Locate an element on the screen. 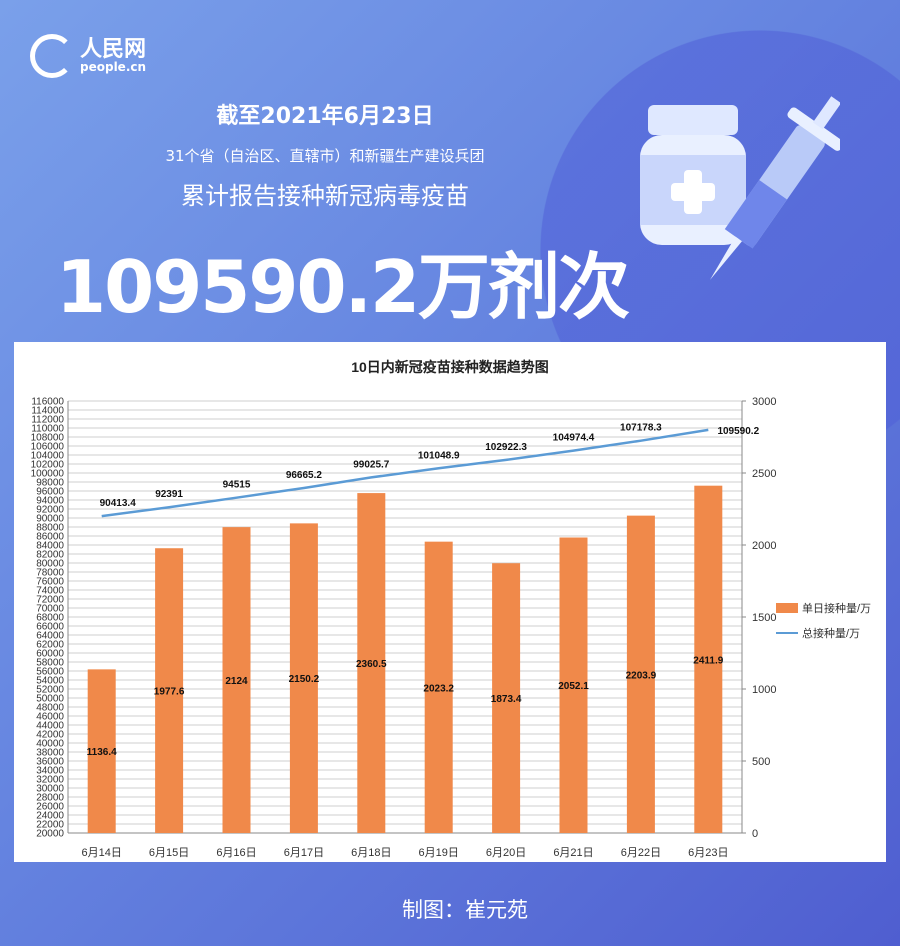 This screenshot has width=900, height=946. left-axis-tick-label: 54000 is located at coordinates (50, 681).